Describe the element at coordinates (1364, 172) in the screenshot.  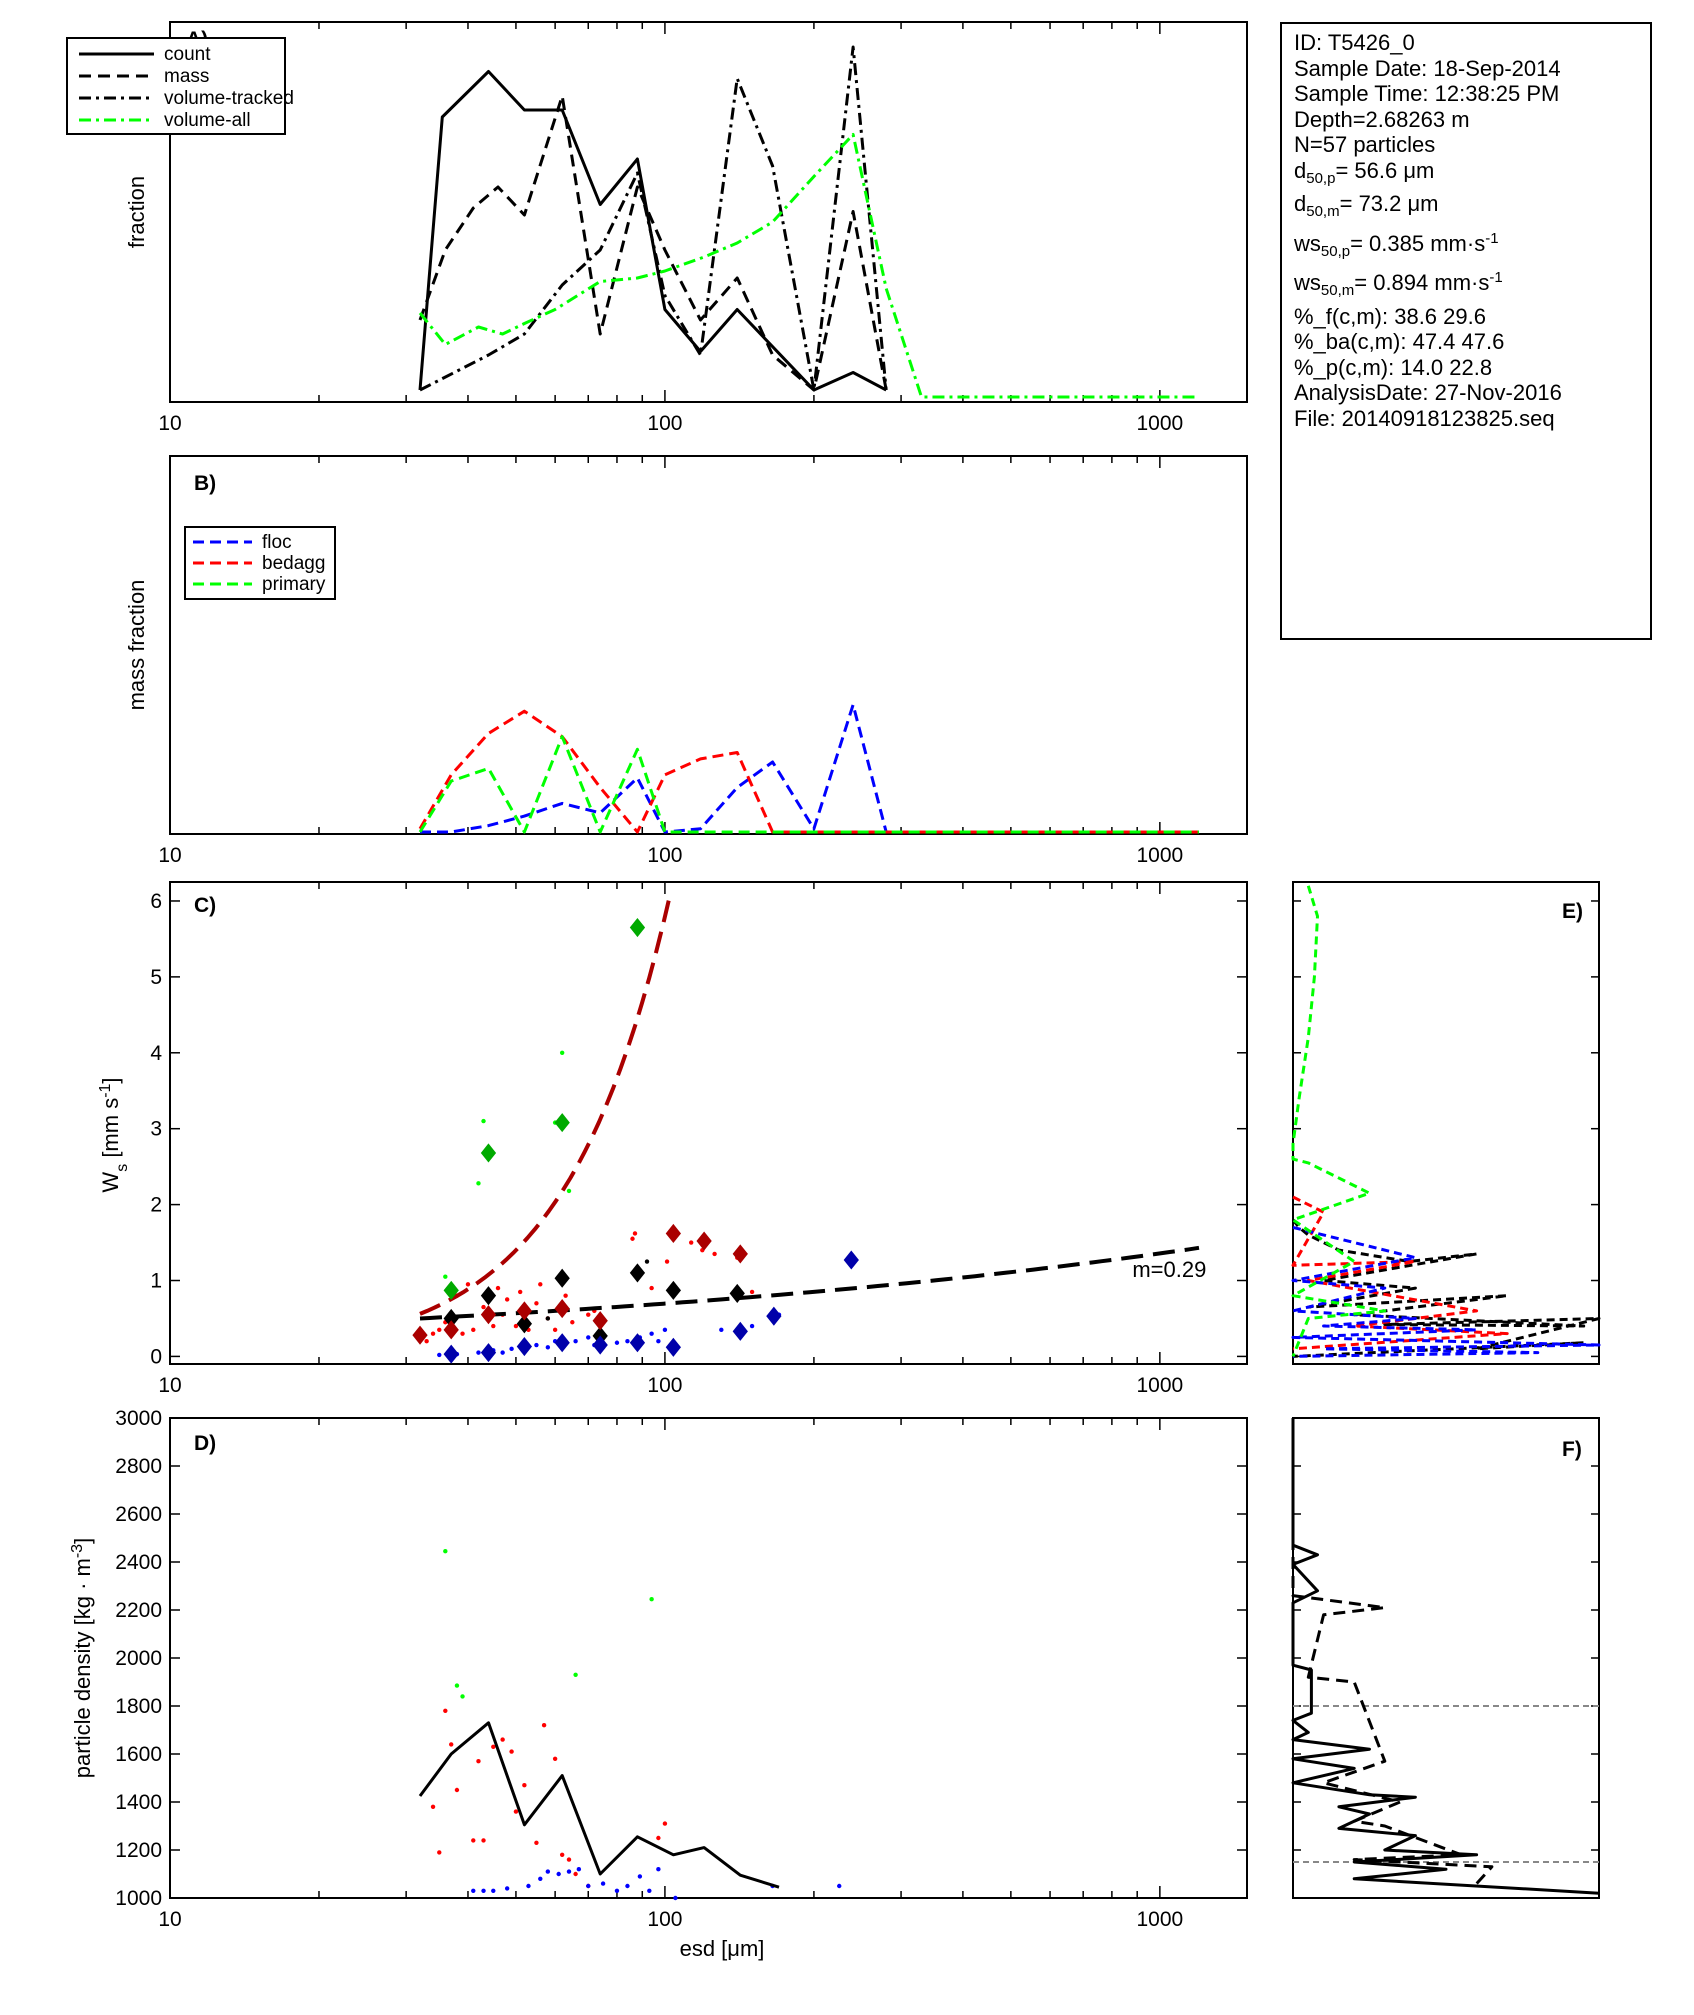
I see `info-d50p: d50,p= 56.6 μm` at that location.